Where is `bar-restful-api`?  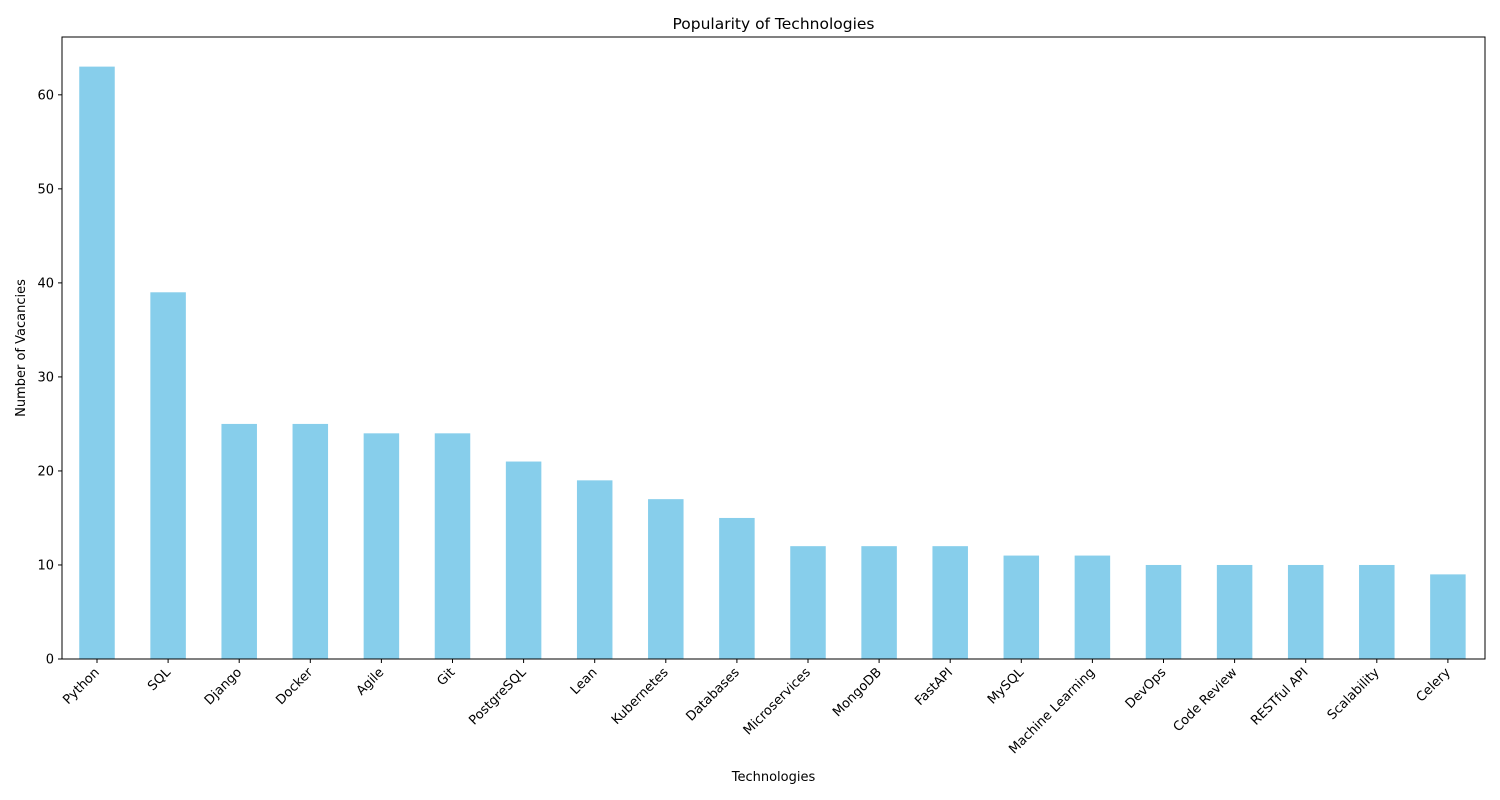 bar-restful-api is located at coordinates (1305, 611).